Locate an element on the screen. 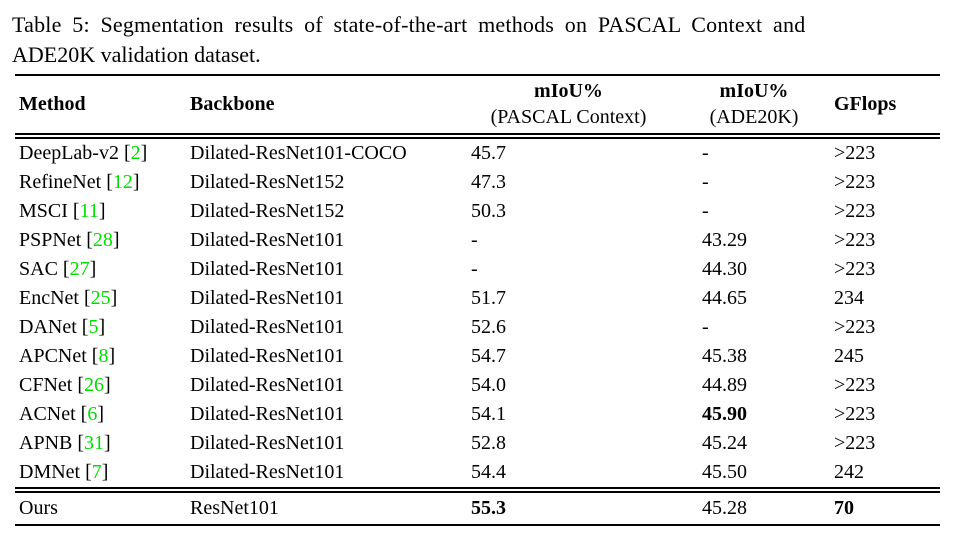 The height and width of the screenshot is (538, 954). method-name: ACNet is located at coordinates (47, 414).